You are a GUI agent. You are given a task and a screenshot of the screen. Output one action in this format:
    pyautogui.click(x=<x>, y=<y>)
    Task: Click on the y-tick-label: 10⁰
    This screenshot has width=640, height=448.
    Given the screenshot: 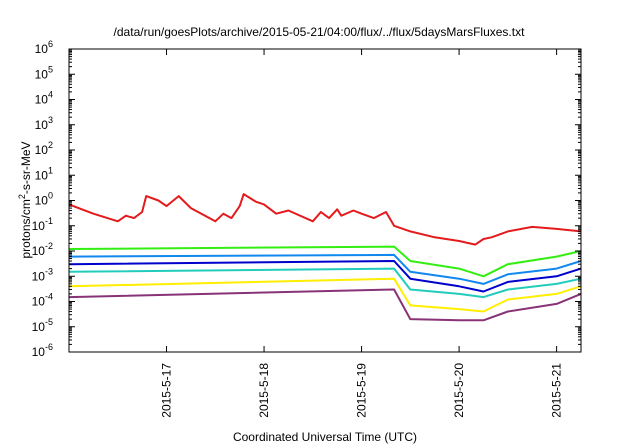 What is the action you would take?
    pyautogui.click(x=44, y=199)
    